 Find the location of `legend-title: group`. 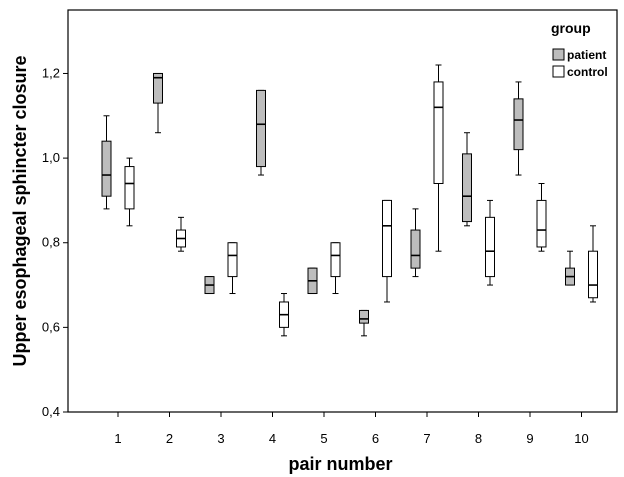

legend-title: group is located at coordinates (571, 28).